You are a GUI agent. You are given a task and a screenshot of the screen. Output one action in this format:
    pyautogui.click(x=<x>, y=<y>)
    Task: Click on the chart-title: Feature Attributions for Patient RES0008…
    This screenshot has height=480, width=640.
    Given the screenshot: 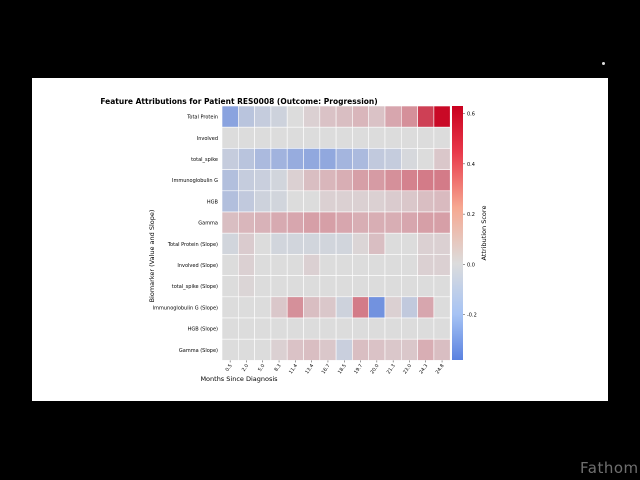 What is the action you would take?
    pyautogui.click(x=238, y=101)
    